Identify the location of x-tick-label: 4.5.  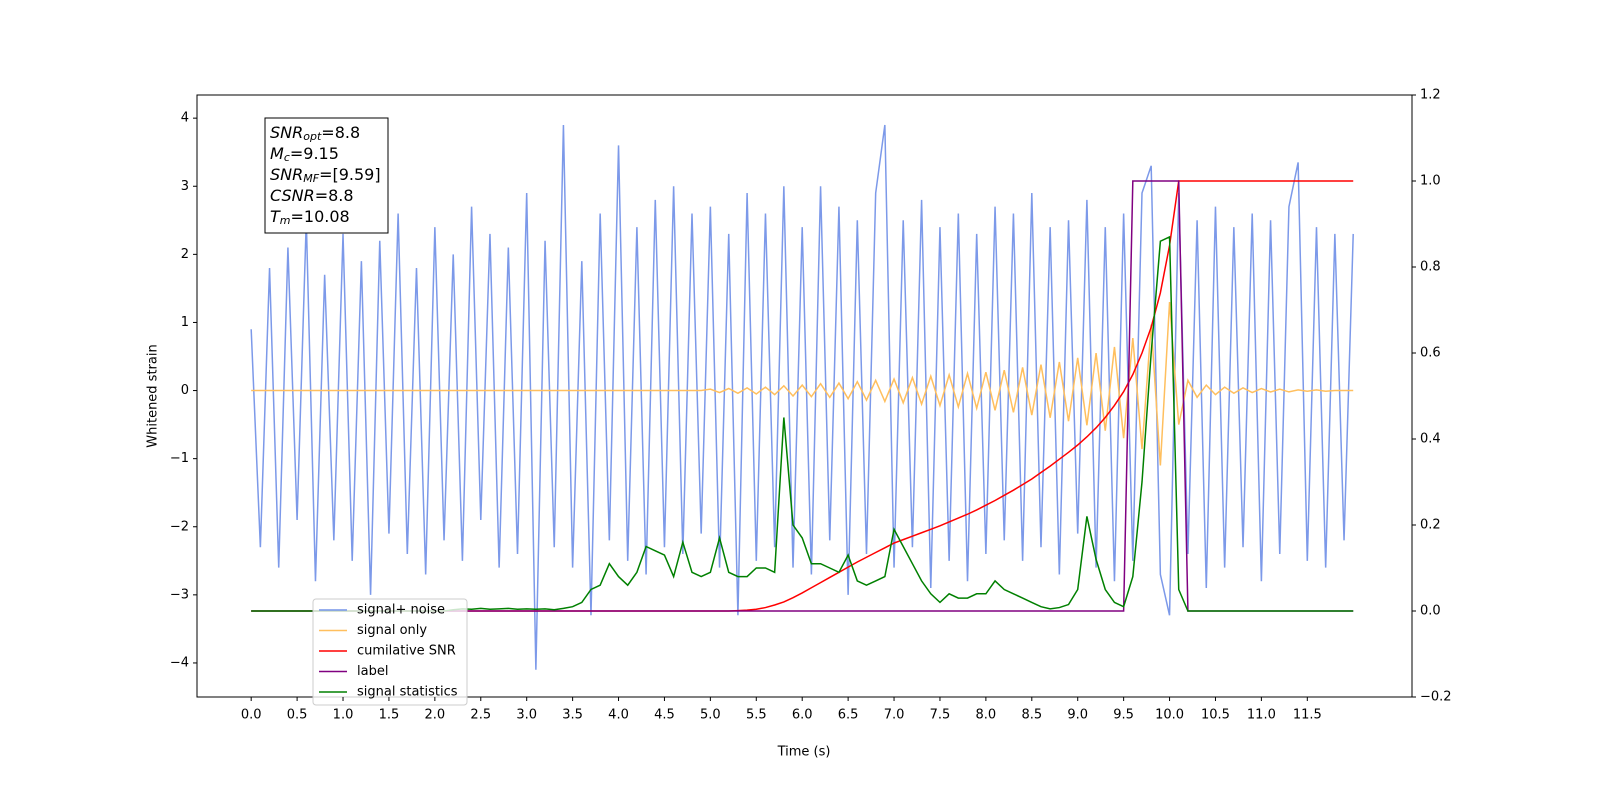
(664, 715).